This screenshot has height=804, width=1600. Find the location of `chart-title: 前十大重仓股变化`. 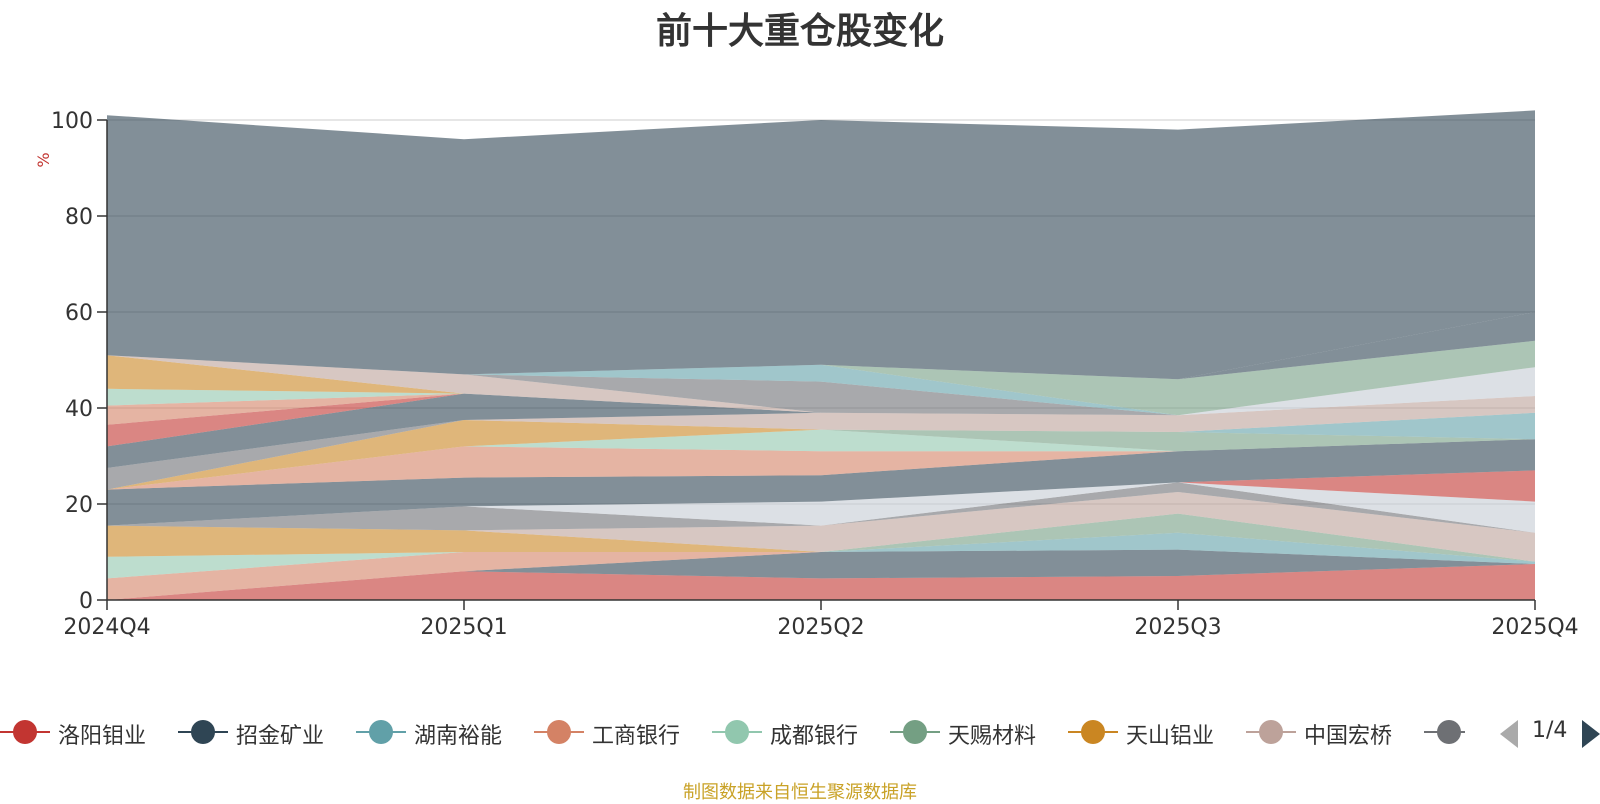

chart-title: 前十大重仓股变化 is located at coordinates (799, 31).